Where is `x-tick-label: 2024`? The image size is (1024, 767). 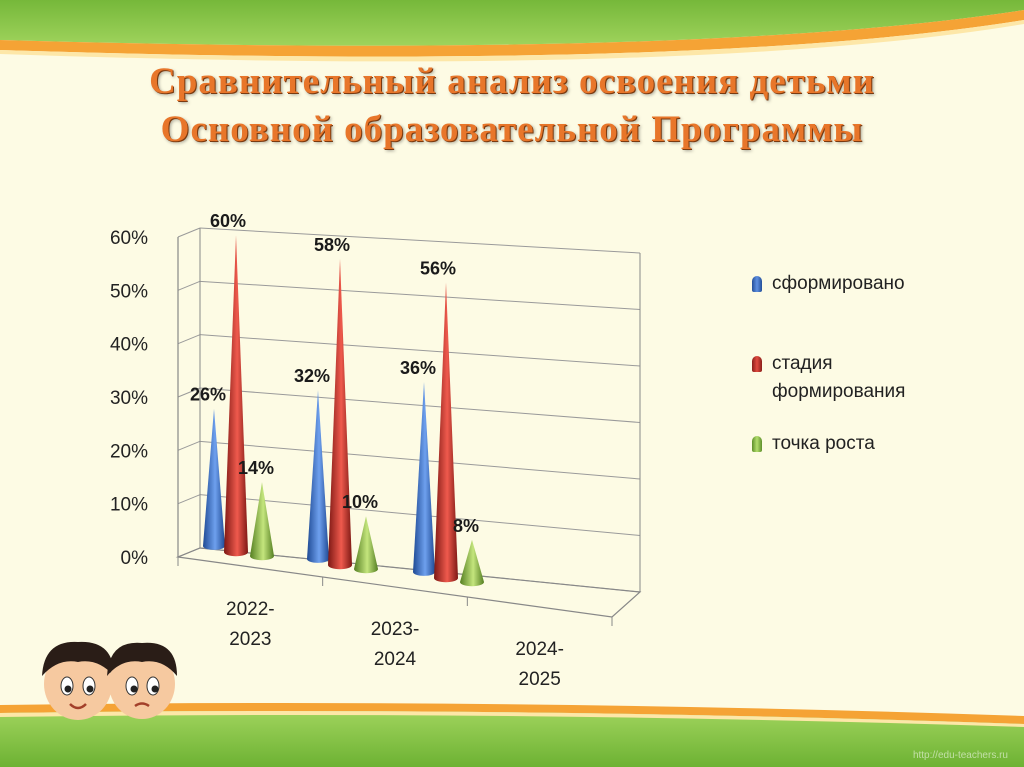 x-tick-label: 2024 is located at coordinates (395, 659).